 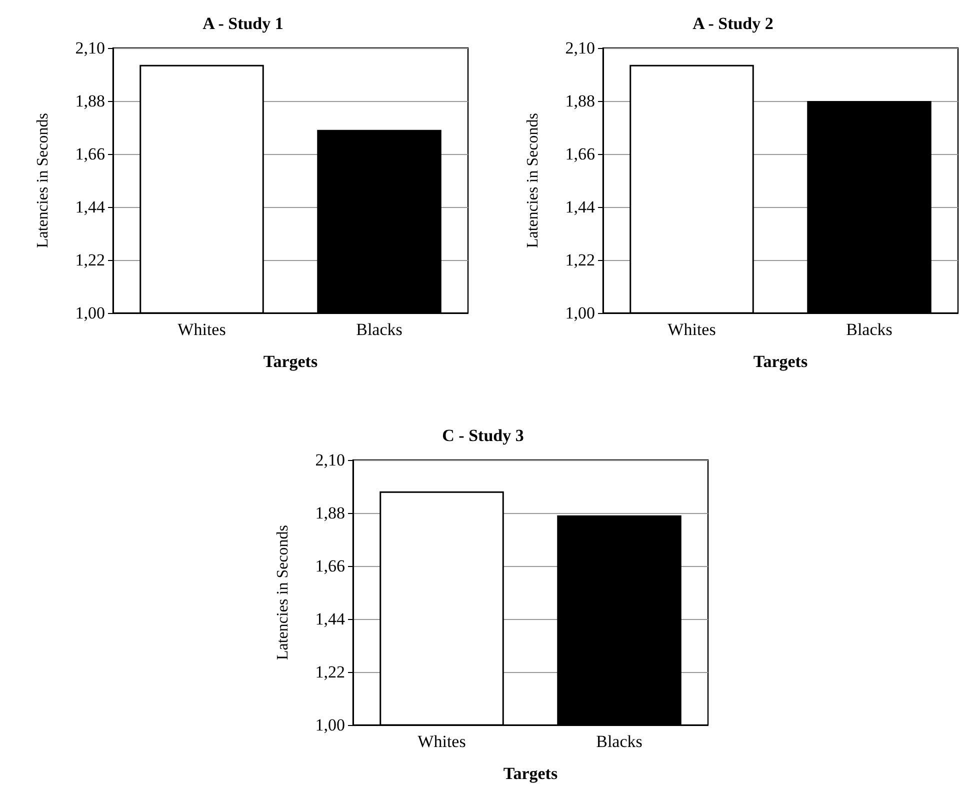 I want to click on chart-title: A - Study 2, so click(x=733, y=23).